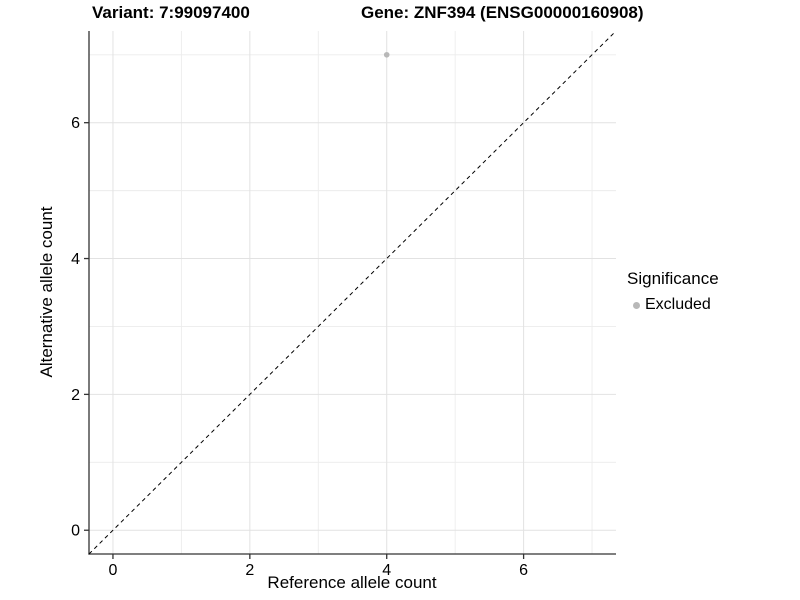 The image size is (800, 600). Describe the element at coordinates (386, 570) in the screenshot. I see `x-tick-label: 4` at that location.